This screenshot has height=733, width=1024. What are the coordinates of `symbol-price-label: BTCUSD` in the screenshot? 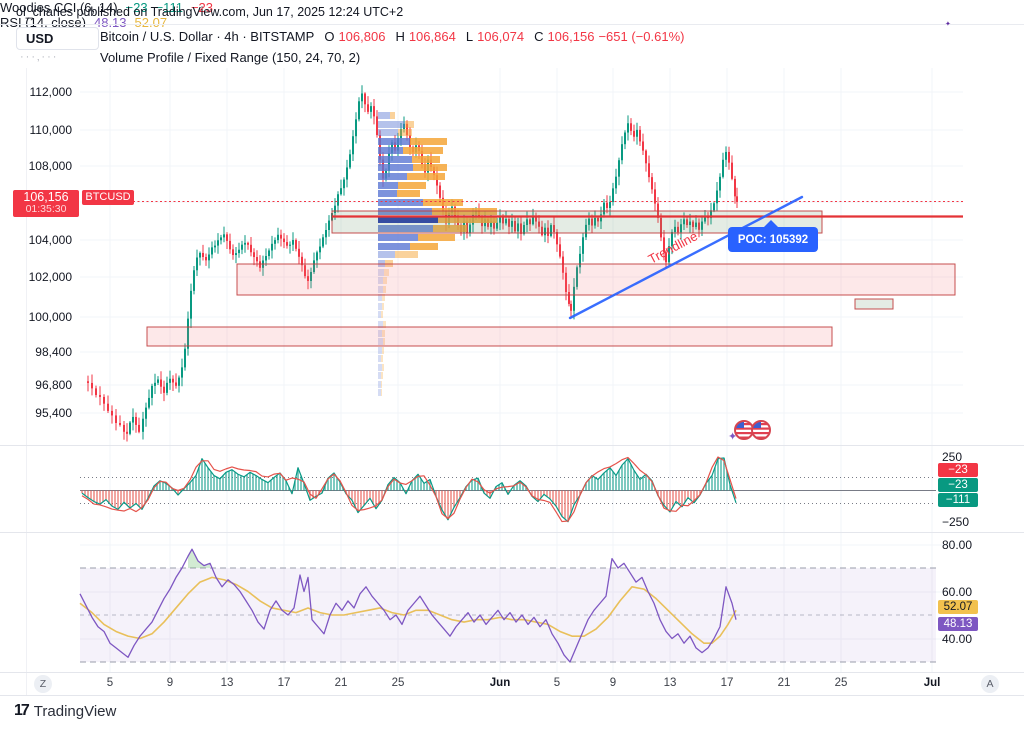 It's located at (108, 197).